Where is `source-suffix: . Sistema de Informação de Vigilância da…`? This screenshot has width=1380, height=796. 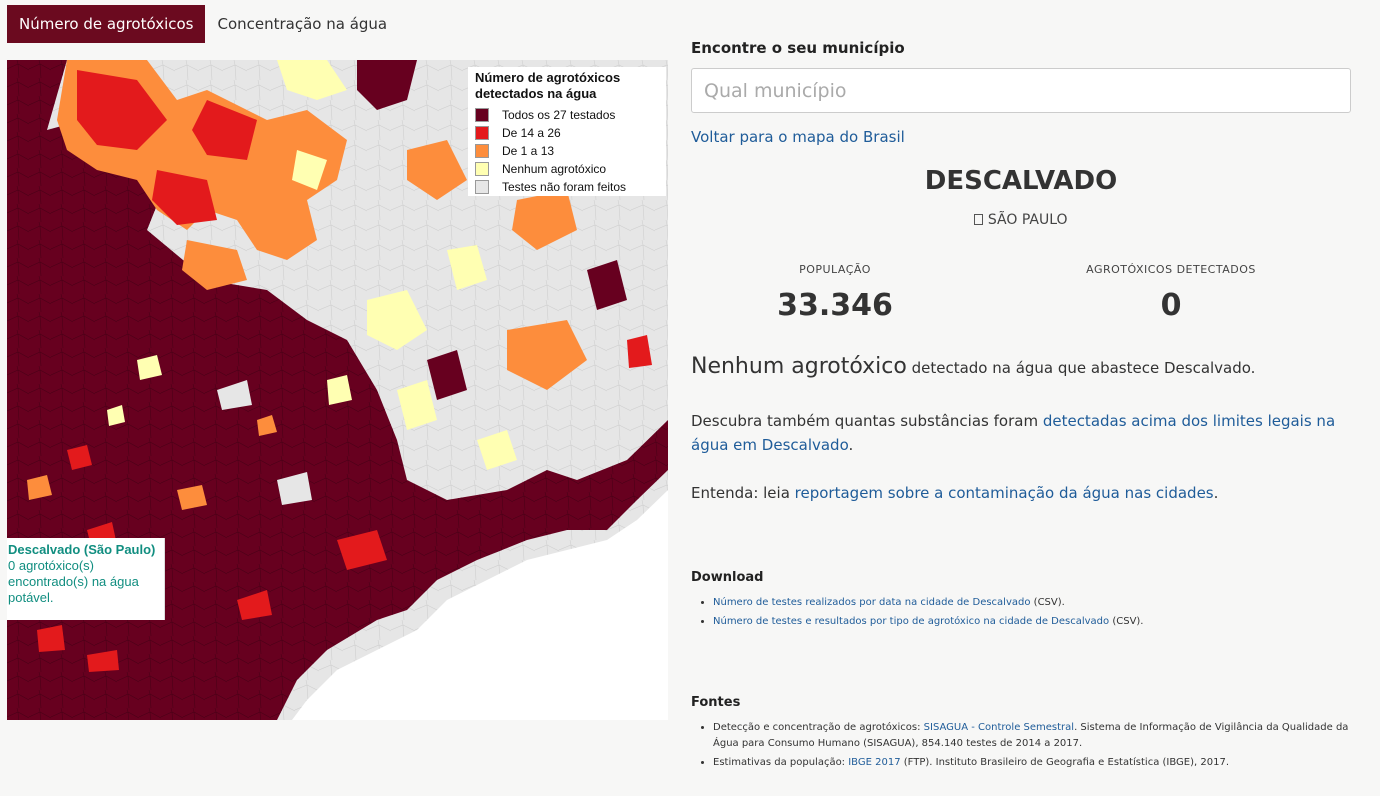
source-suffix: . Sistema de Informação de Vigilância da… is located at coordinates (1031, 735).